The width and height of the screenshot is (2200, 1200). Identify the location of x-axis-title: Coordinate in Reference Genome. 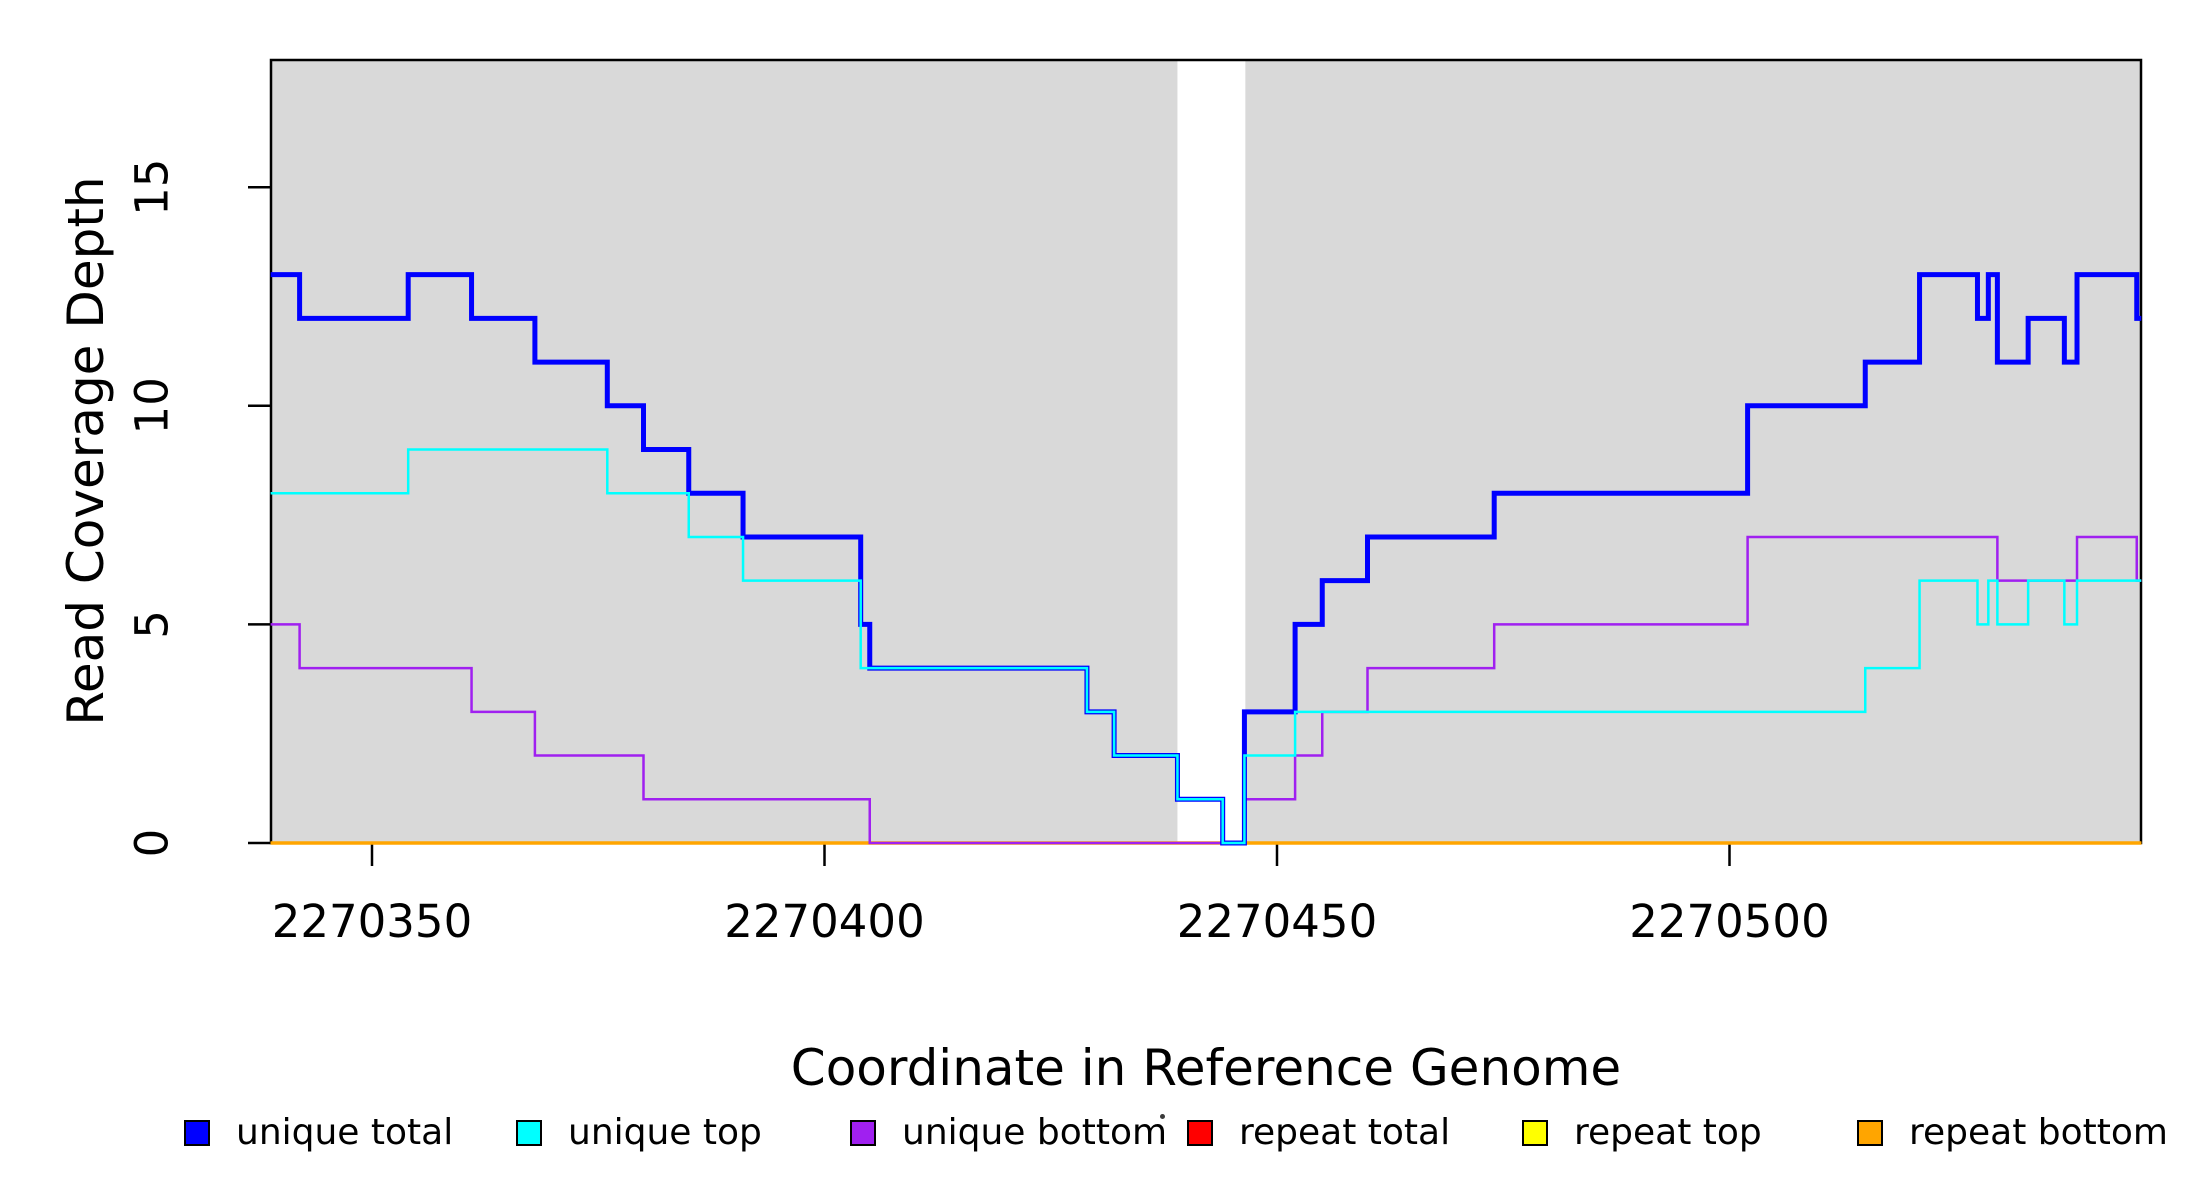
(1206, 1068).